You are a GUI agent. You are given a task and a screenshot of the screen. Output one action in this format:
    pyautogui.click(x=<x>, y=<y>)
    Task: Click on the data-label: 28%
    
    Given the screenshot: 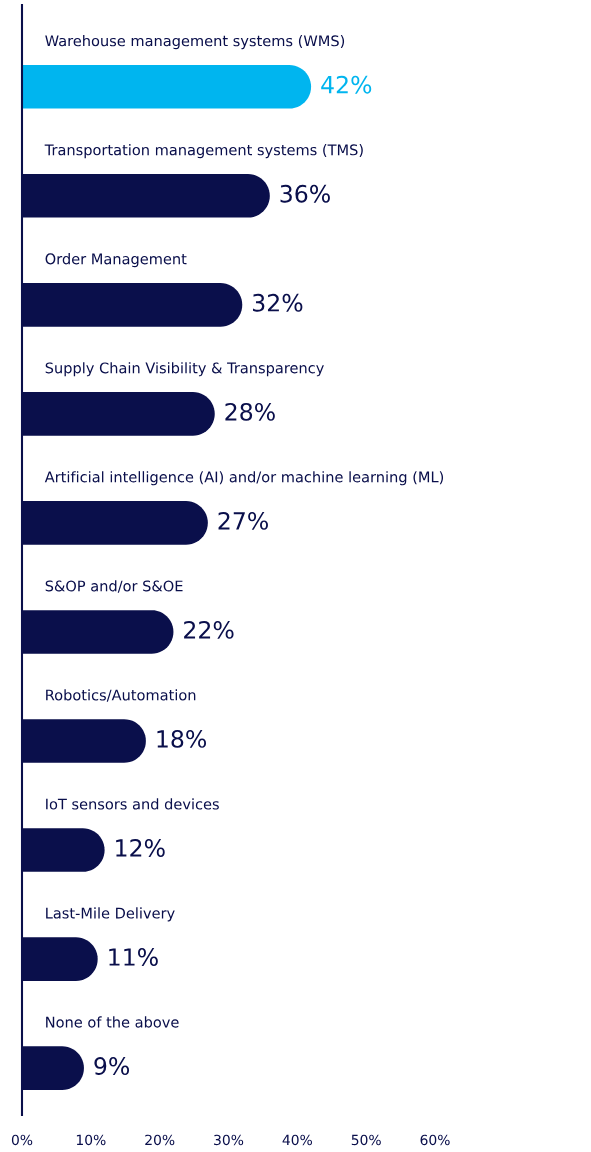 What is the action you would take?
    pyautogui.click(x=250, y=411)
    